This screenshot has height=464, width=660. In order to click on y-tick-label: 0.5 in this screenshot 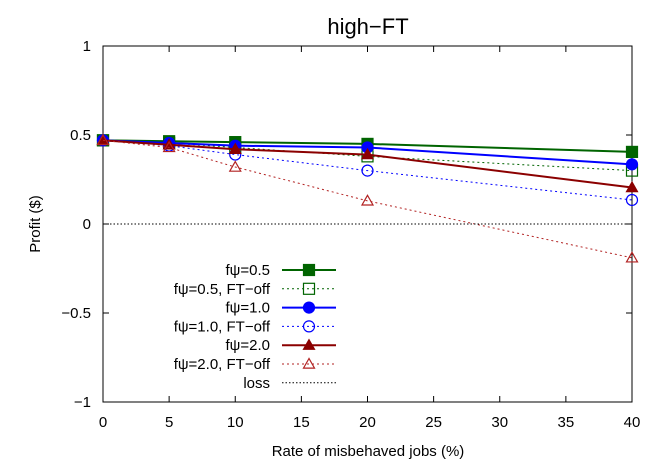, I will do `click(80, 135)`.